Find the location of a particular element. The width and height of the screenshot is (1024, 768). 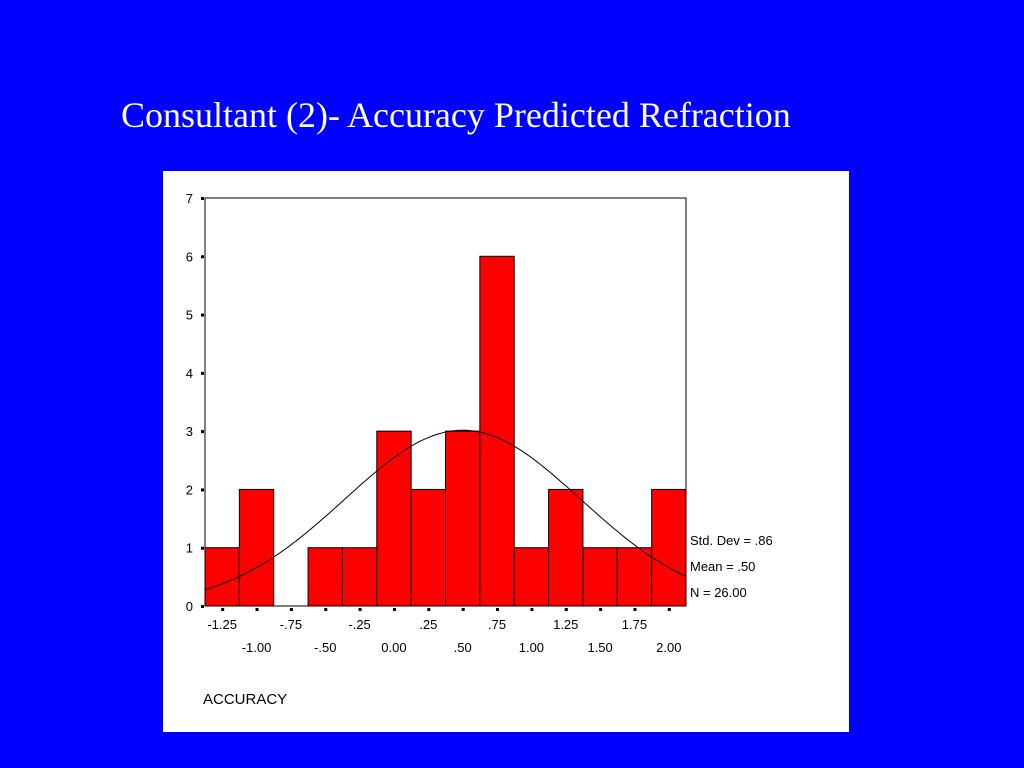

x-tick-label: -.75 is located at coordinates (291, 624).